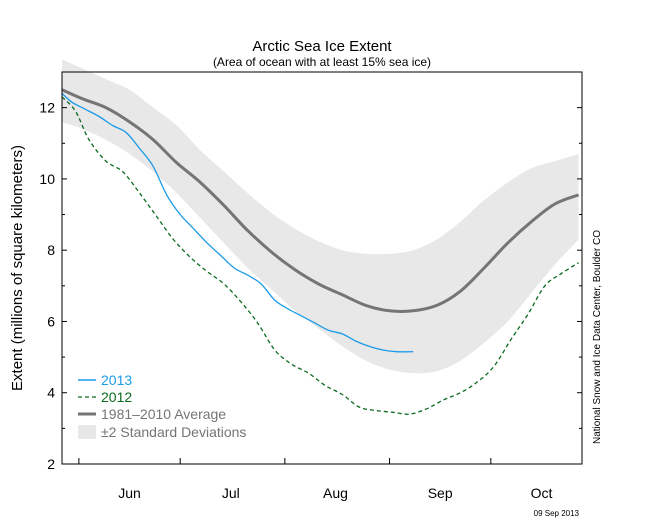 The width and height of the screenshot is (650, 520). I want to click on legend-swatch-std-dev, so click(87, 432).